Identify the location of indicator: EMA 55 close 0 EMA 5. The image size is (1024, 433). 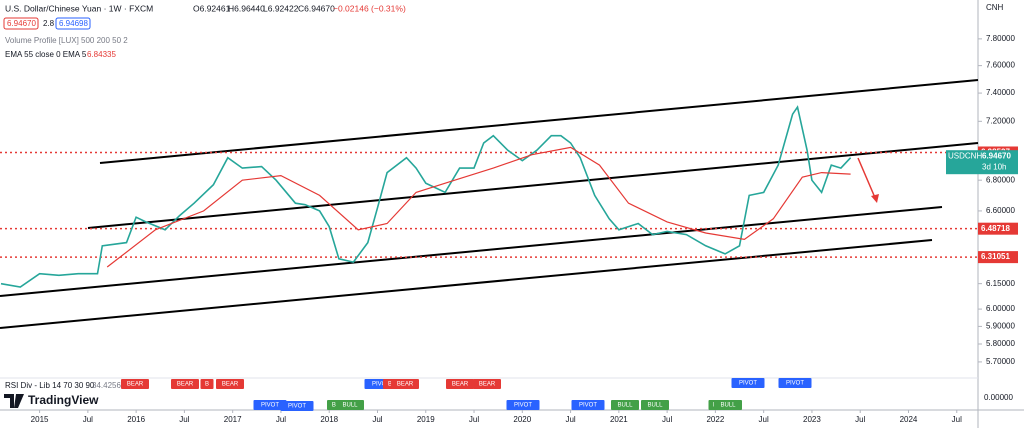
(46, 54).